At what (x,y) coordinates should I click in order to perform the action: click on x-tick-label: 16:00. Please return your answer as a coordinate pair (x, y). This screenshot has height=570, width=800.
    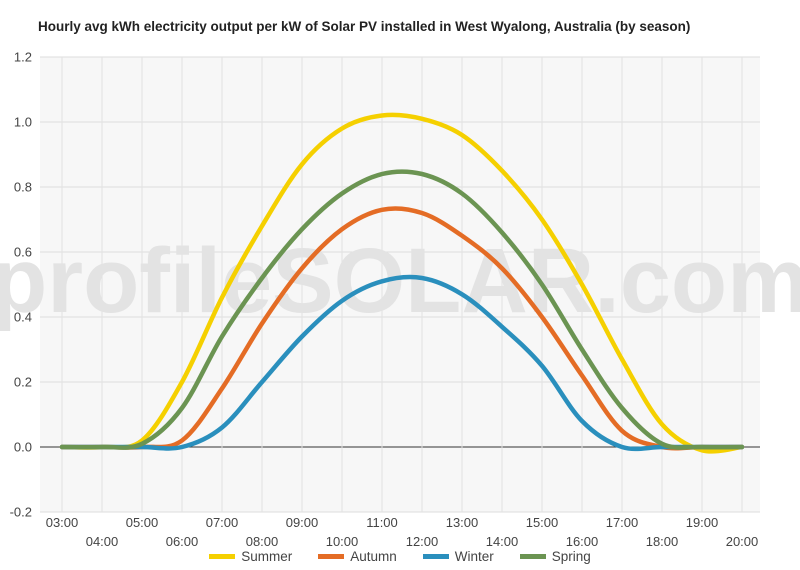
    Looking at the image, I should click on (582, 541).